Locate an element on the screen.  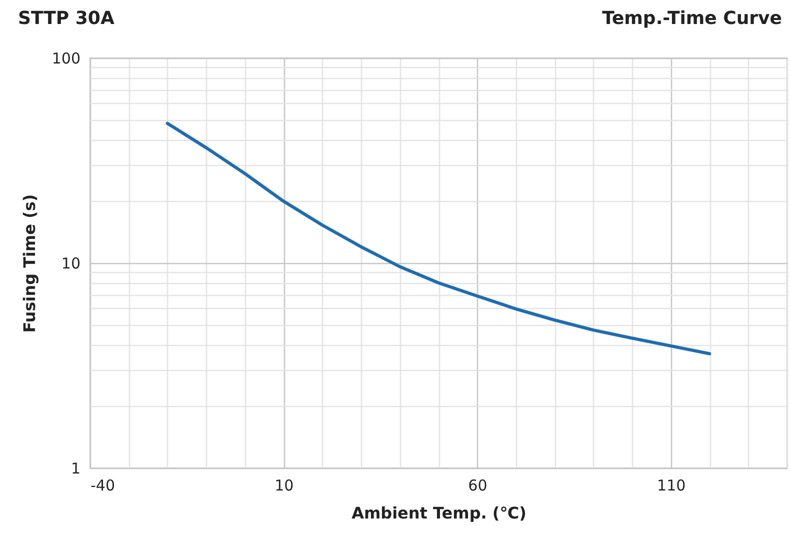
x-tick-label: -40 is located at coordinates (102, 485).